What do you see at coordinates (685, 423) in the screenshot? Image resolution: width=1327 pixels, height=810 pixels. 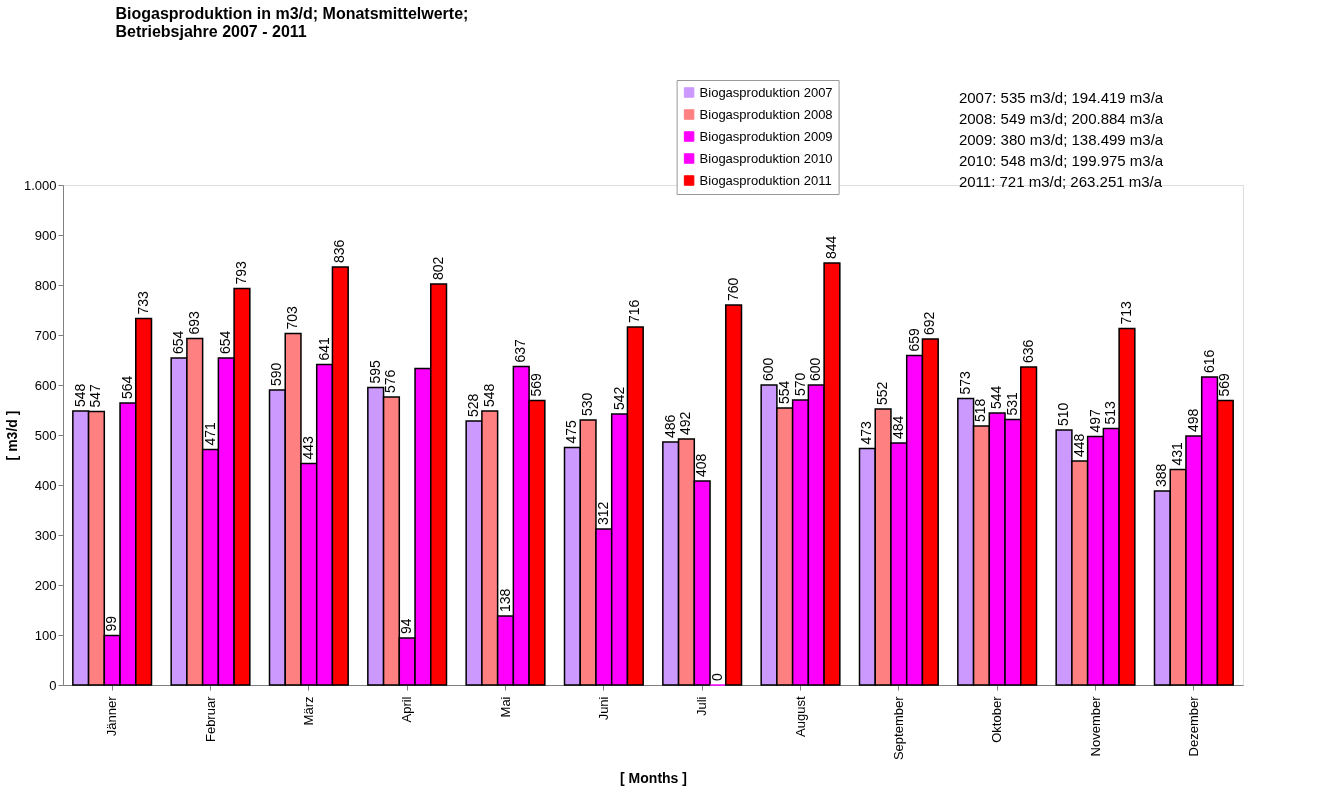 I see `data-label: 492` at bounding box center [685, 423].